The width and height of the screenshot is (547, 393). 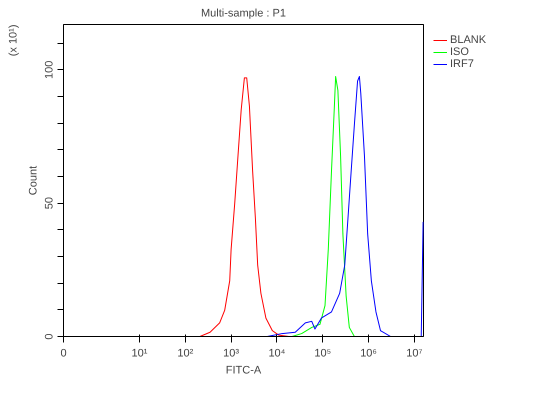 I want to click on x-axis-title: FITC-A, so click(x=244, y=370).